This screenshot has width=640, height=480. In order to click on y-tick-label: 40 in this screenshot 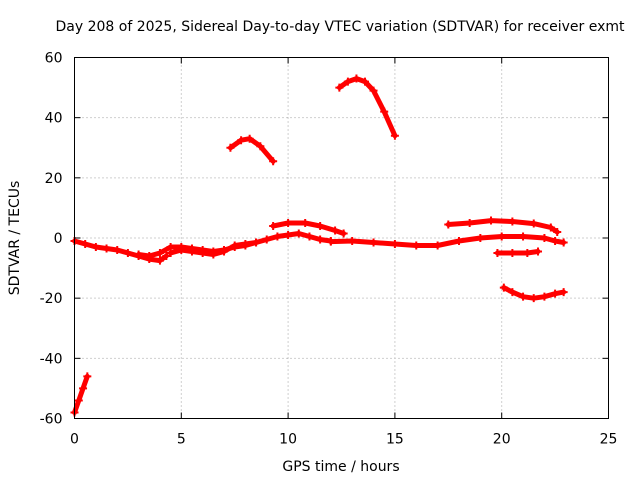, I will do `click(54, 119)`.